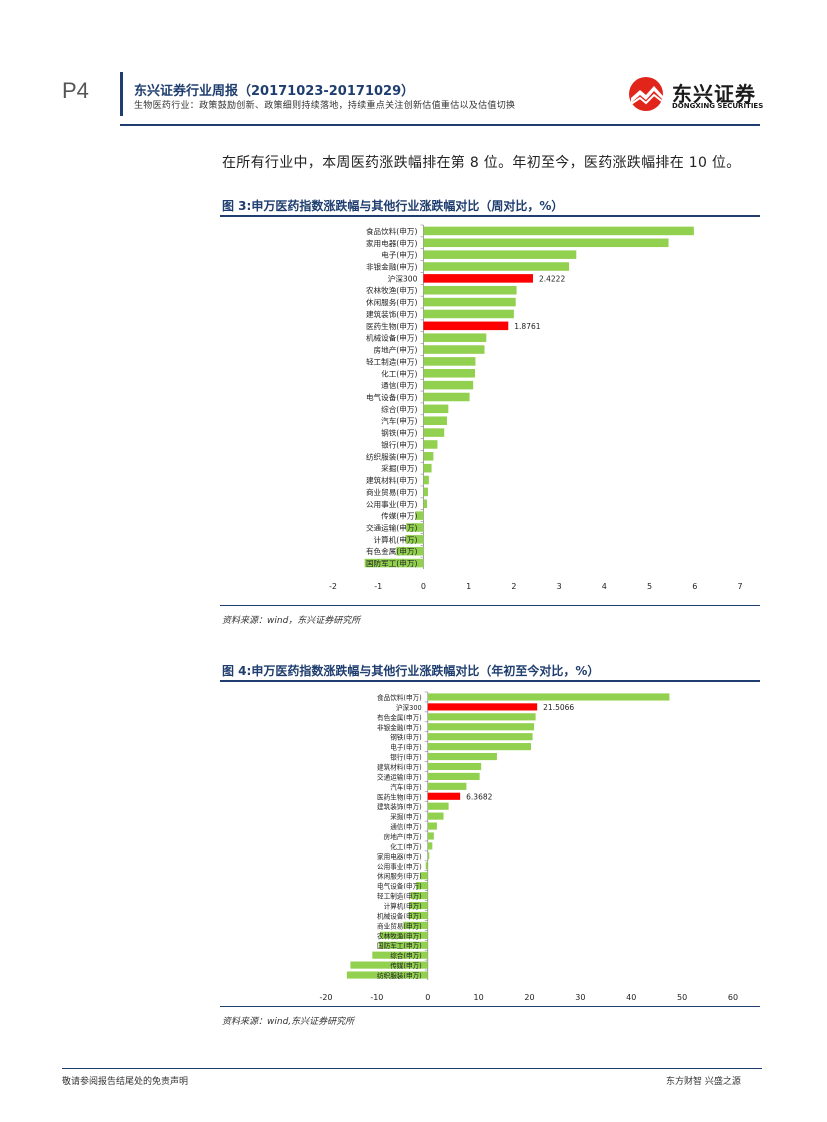 Image resolution: width=827 pixels, height=1122 pixels. What do you see at coordinates (325, 997) in the screenshot?
I see `x-tick-label: -20` at bounding box center [325, 997].